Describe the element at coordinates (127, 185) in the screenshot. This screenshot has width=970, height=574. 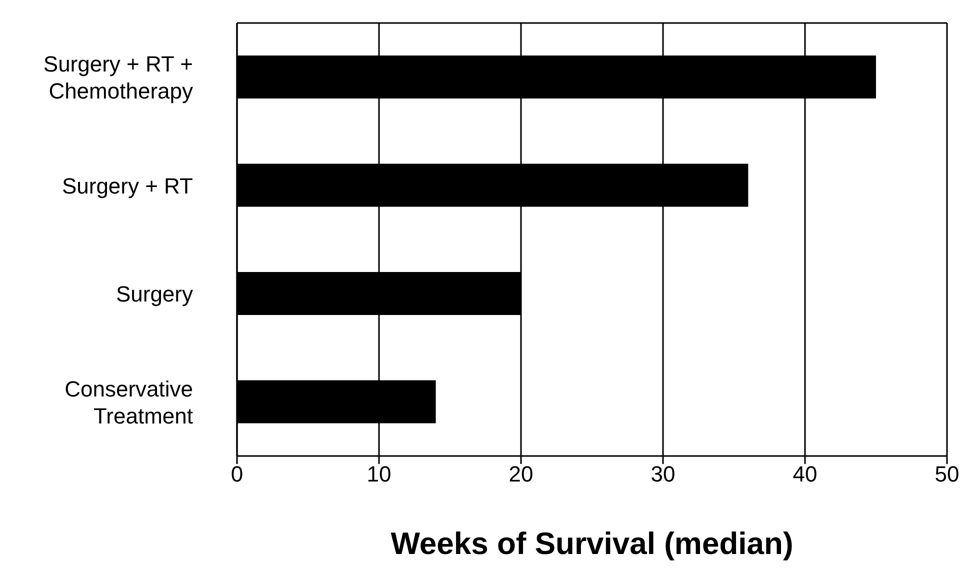
I see `y-tick-label: Surgery + RT` at that location.